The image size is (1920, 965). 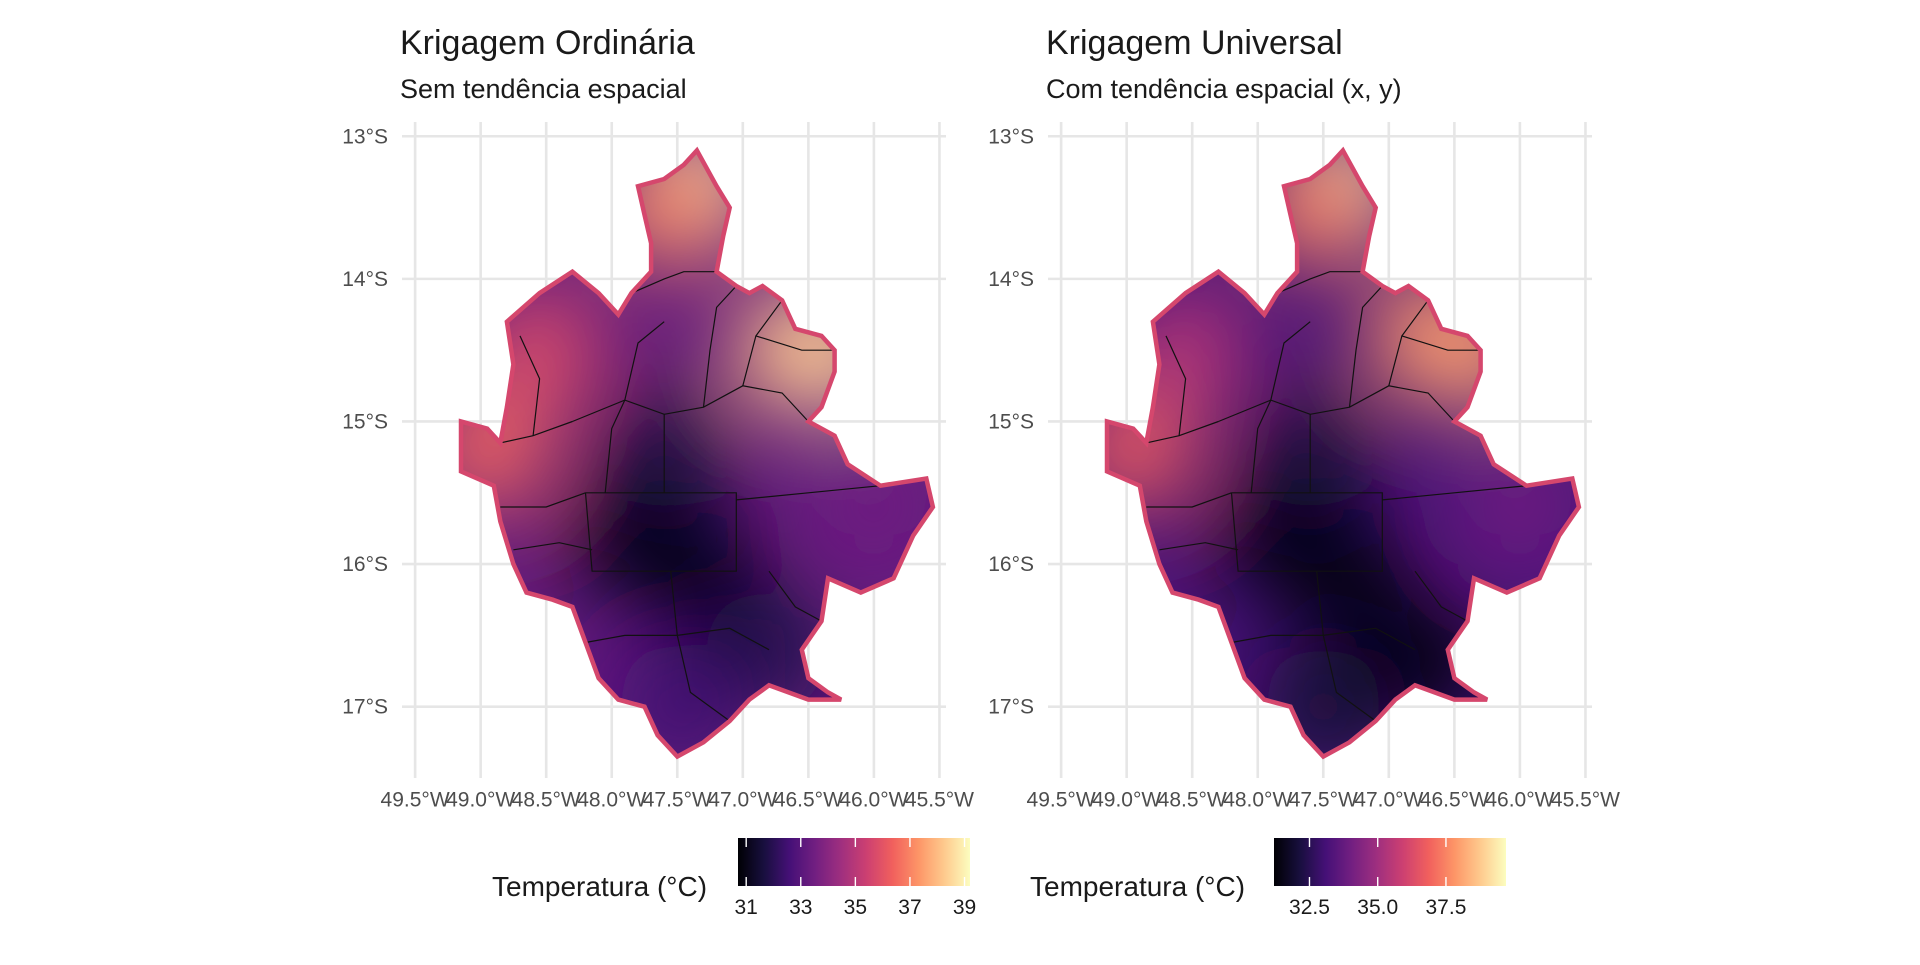 I want to click on colorbar-ticks: 31 33 35 37 39, so click(x=855, y=878).